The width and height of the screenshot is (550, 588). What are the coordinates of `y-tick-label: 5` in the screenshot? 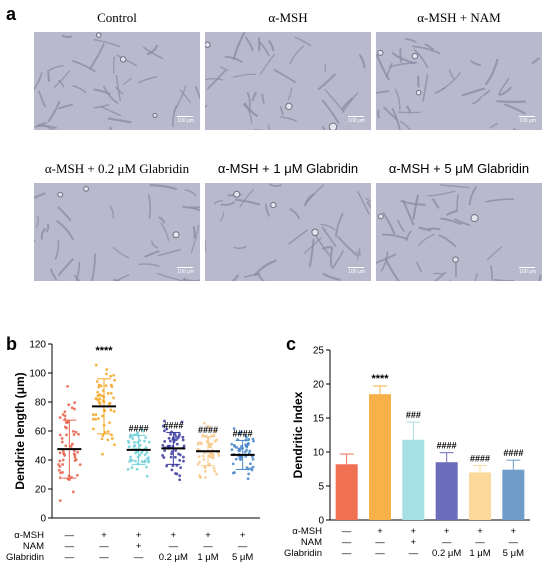 It's located at (321, 487).